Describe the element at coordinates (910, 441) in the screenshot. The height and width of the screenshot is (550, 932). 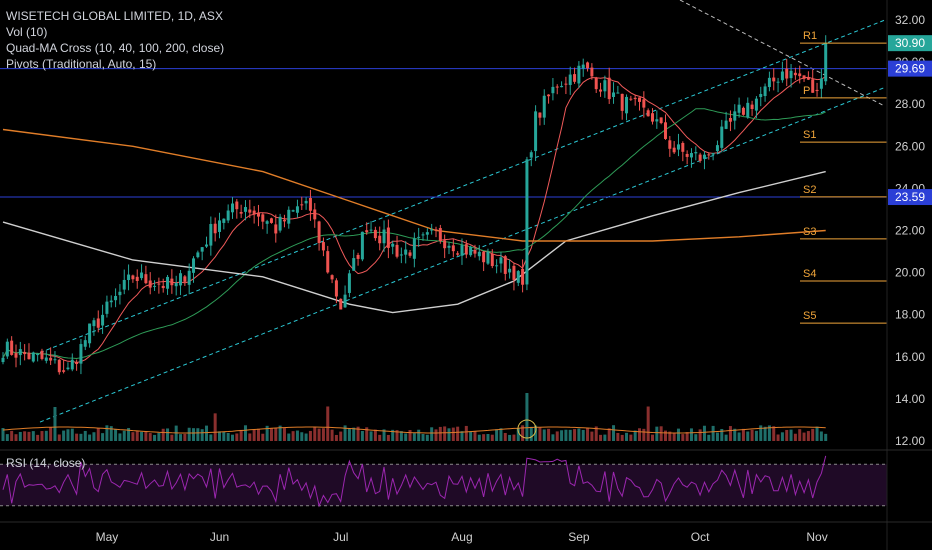
I see `price-tick-label: 12.00` at that location.